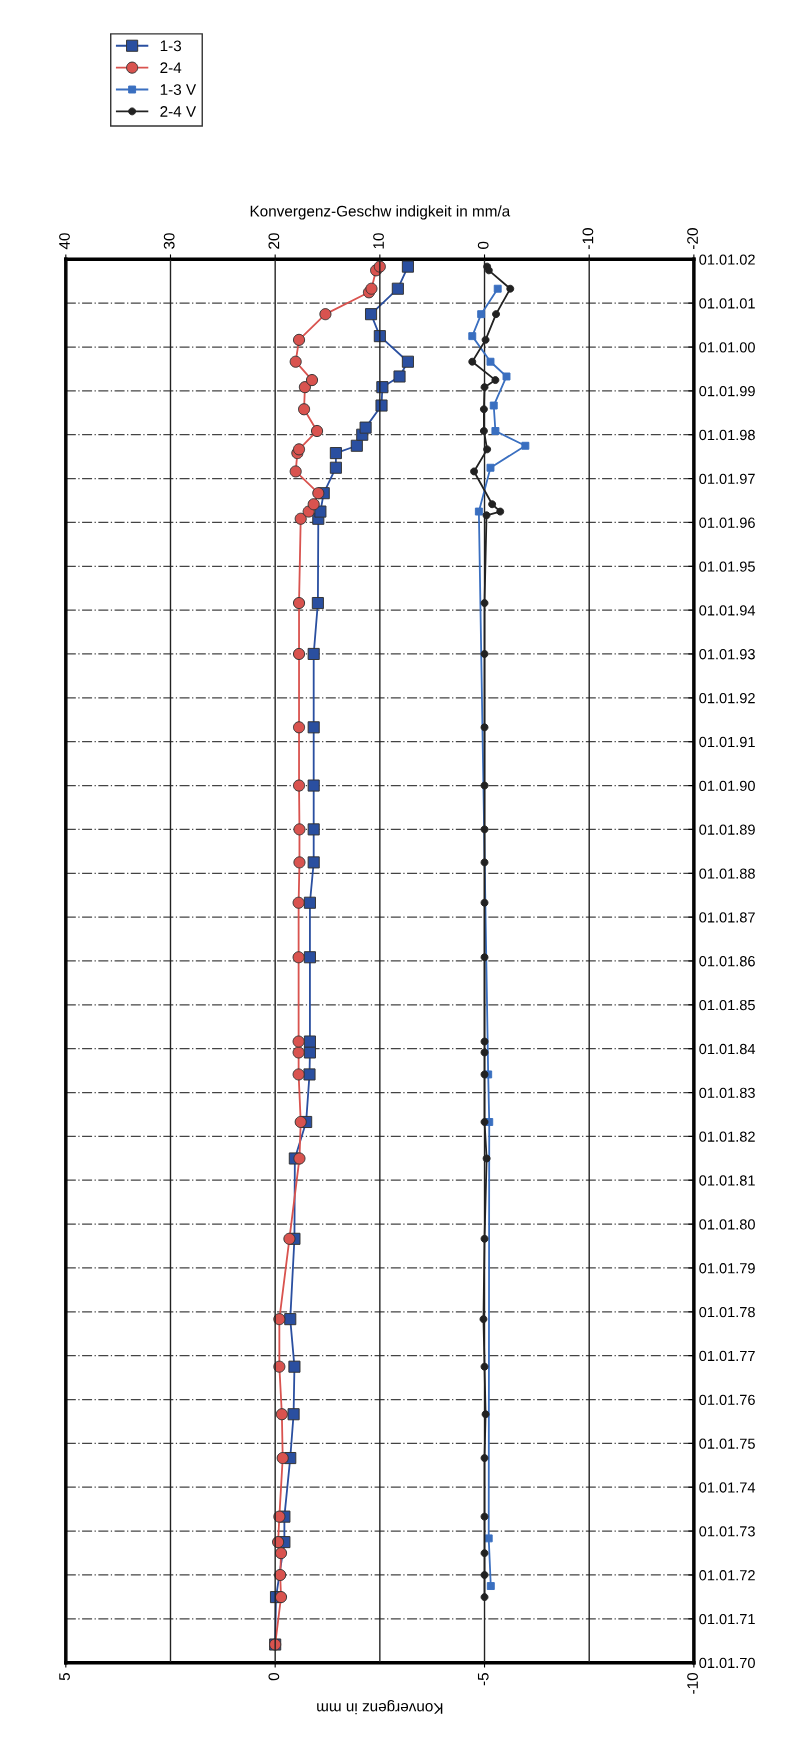 This screenshot has width=793, height=1752. I want to click on y-tick-label: 01.01.01, so click(727, 303).